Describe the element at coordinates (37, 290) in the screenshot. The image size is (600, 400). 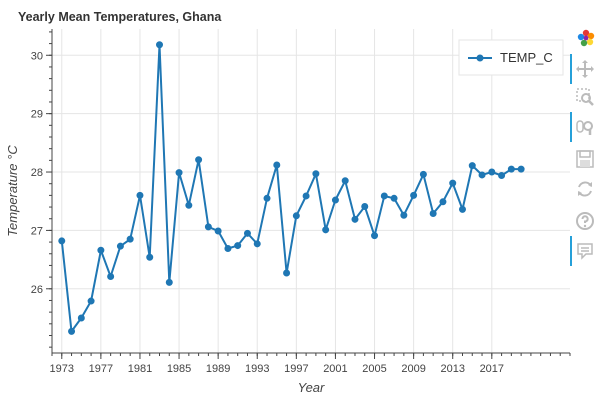
I see `y-tick-label: 26` at that location.